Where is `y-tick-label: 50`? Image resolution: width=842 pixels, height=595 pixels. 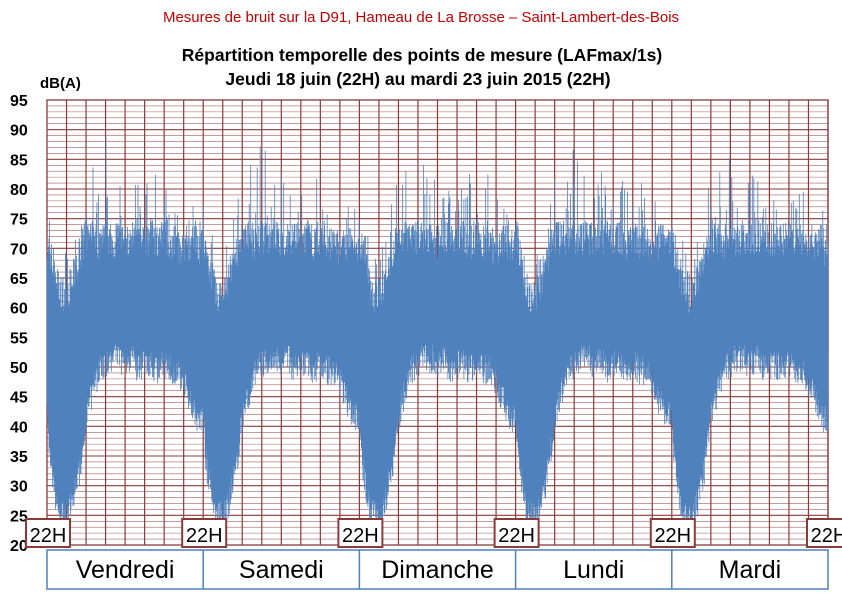 y-tick-label: 50 is located at coordinates (19, 368).